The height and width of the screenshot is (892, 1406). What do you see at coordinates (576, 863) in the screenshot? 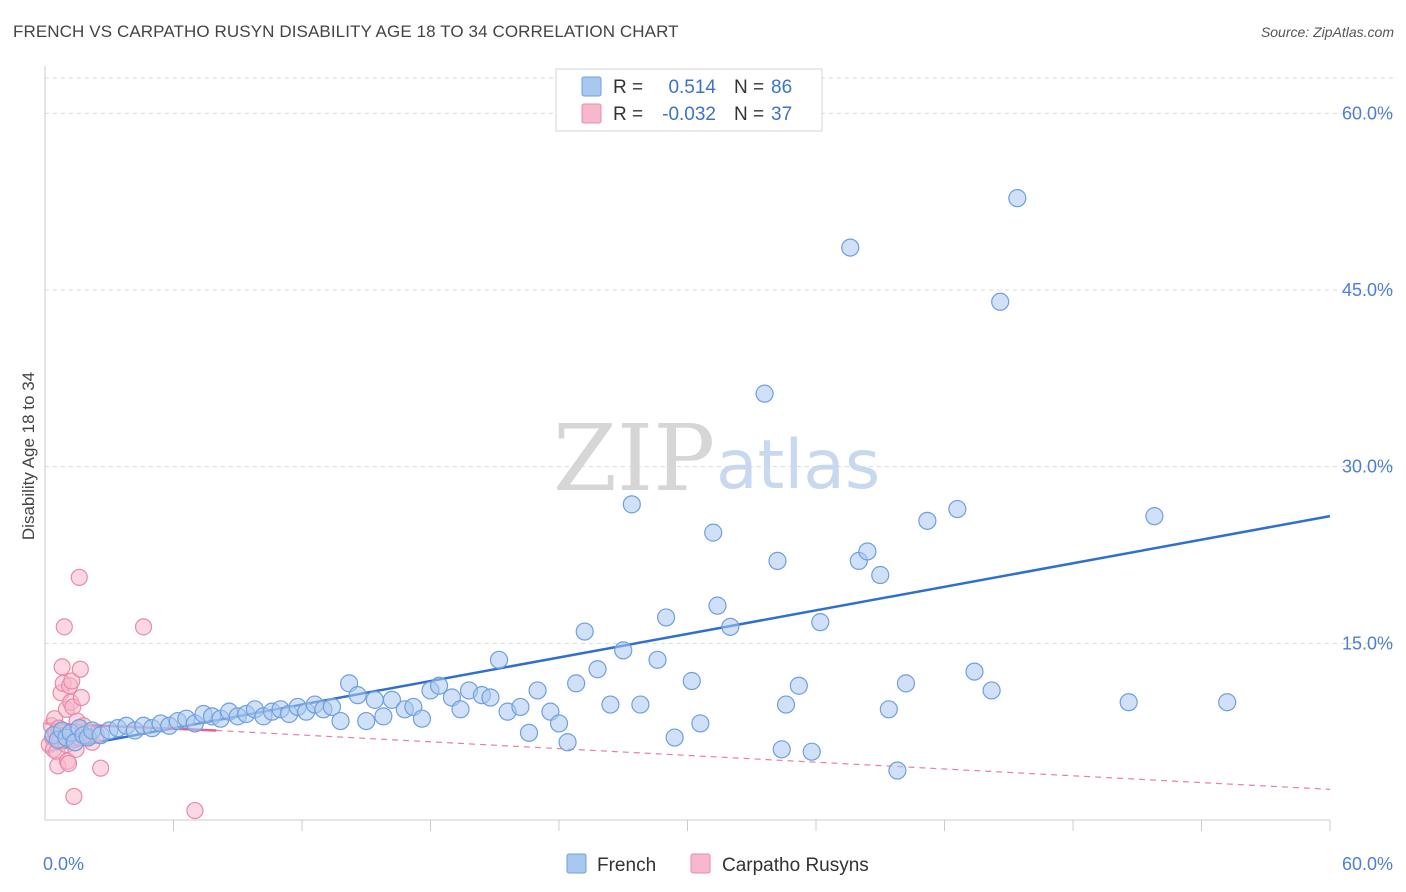
I see `bottom-legend-french-swatch` at bounding box center [576, 863].